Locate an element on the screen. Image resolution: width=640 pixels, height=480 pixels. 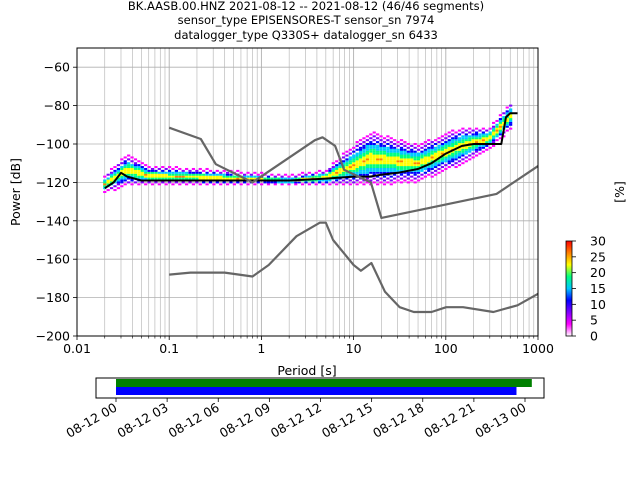
y-tick-label: −140 is located at coordinates (53, 220).